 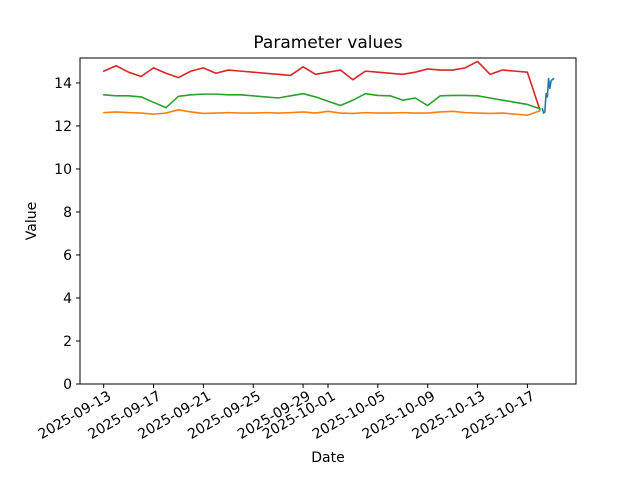 What do you see at coordinates (67, 256) in the screenshot?
I see `y-tick-label: 6` at bounding box center [67, 256].